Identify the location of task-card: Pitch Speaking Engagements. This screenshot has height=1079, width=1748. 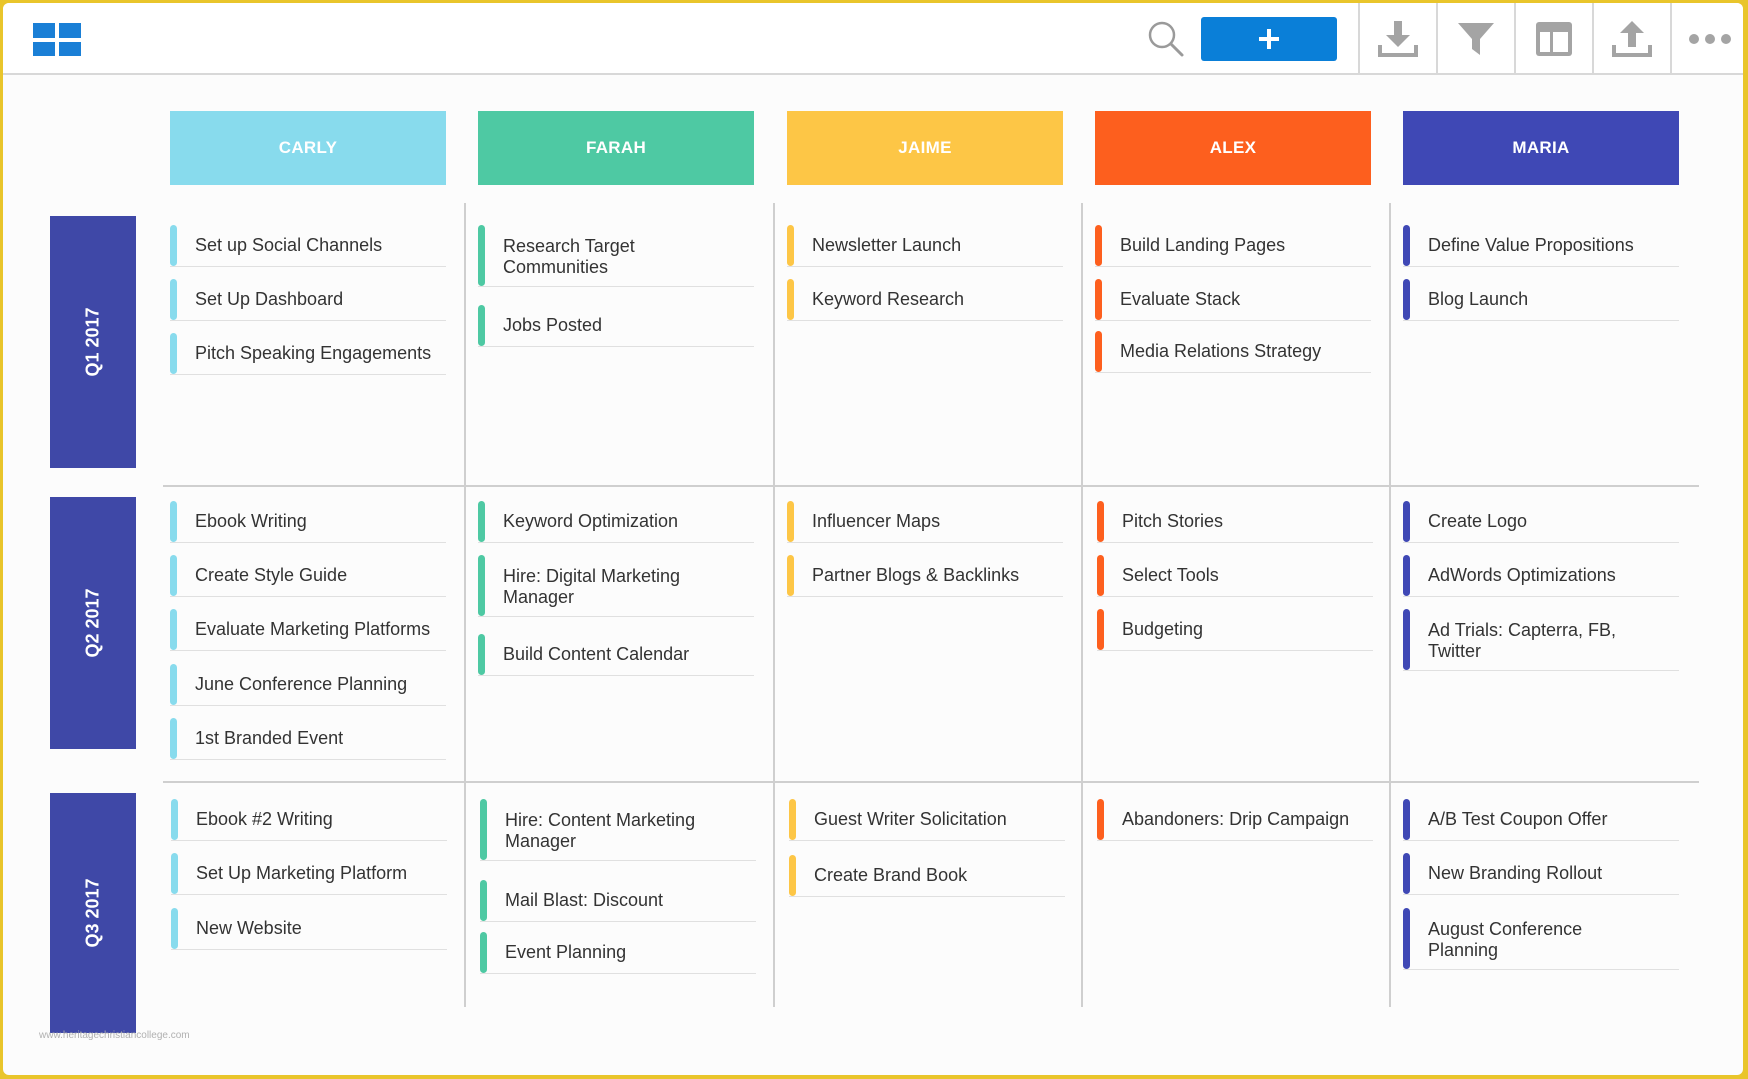
(308, 354).